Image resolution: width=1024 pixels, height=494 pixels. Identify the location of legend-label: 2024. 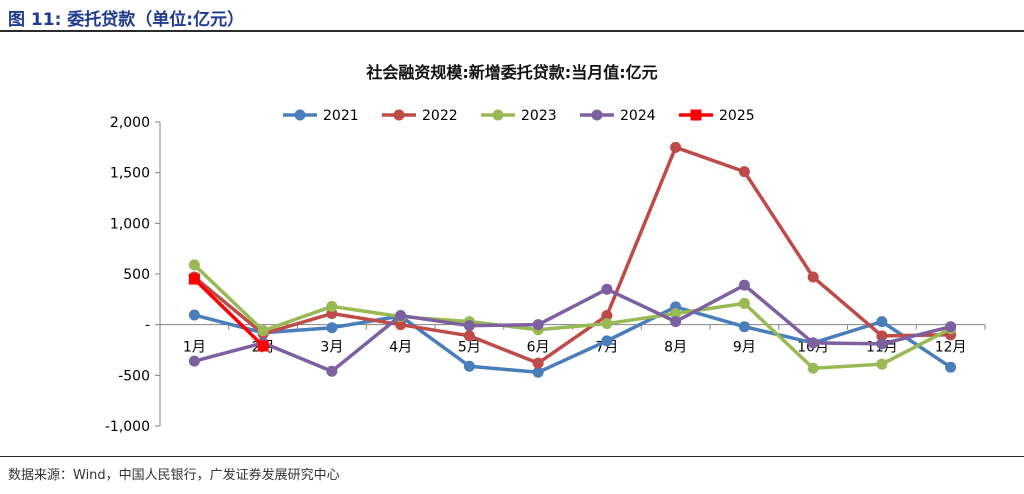
(638, 116).